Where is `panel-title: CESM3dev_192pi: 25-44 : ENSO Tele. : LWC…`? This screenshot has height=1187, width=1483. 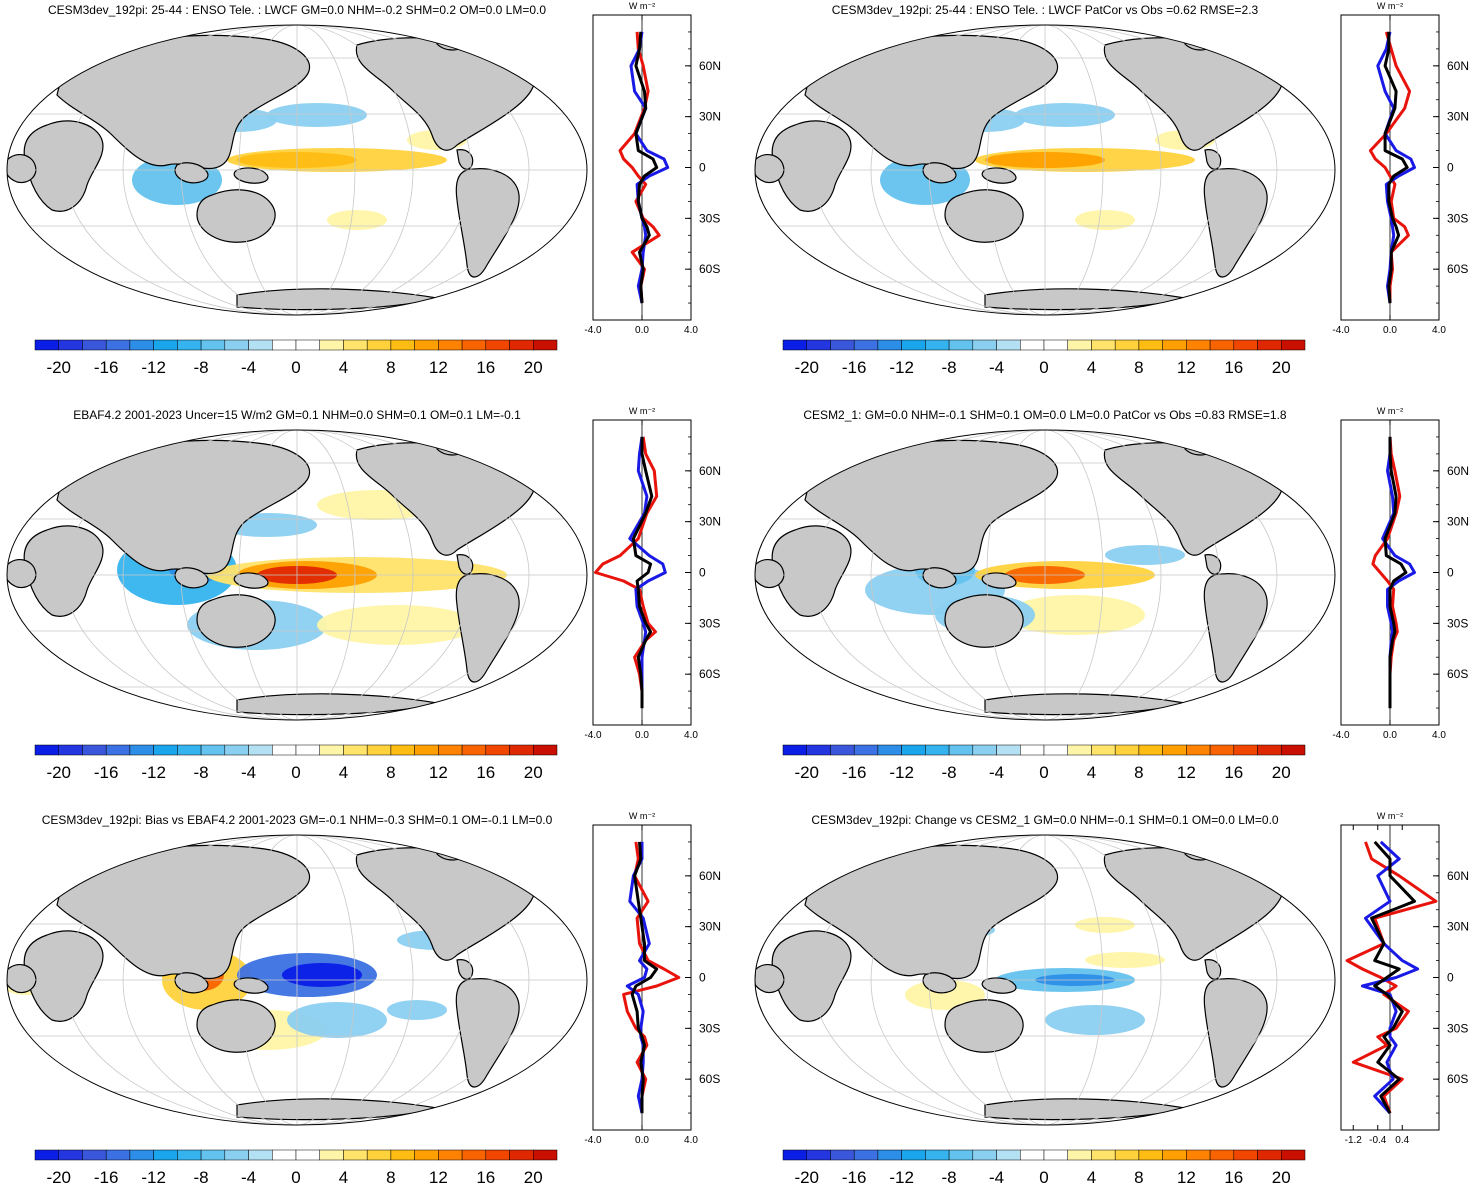
panel-title: CESM3dev_192pi: 25-44 : ENSO Tele. : LWC… is located at coordinates (297, 10).